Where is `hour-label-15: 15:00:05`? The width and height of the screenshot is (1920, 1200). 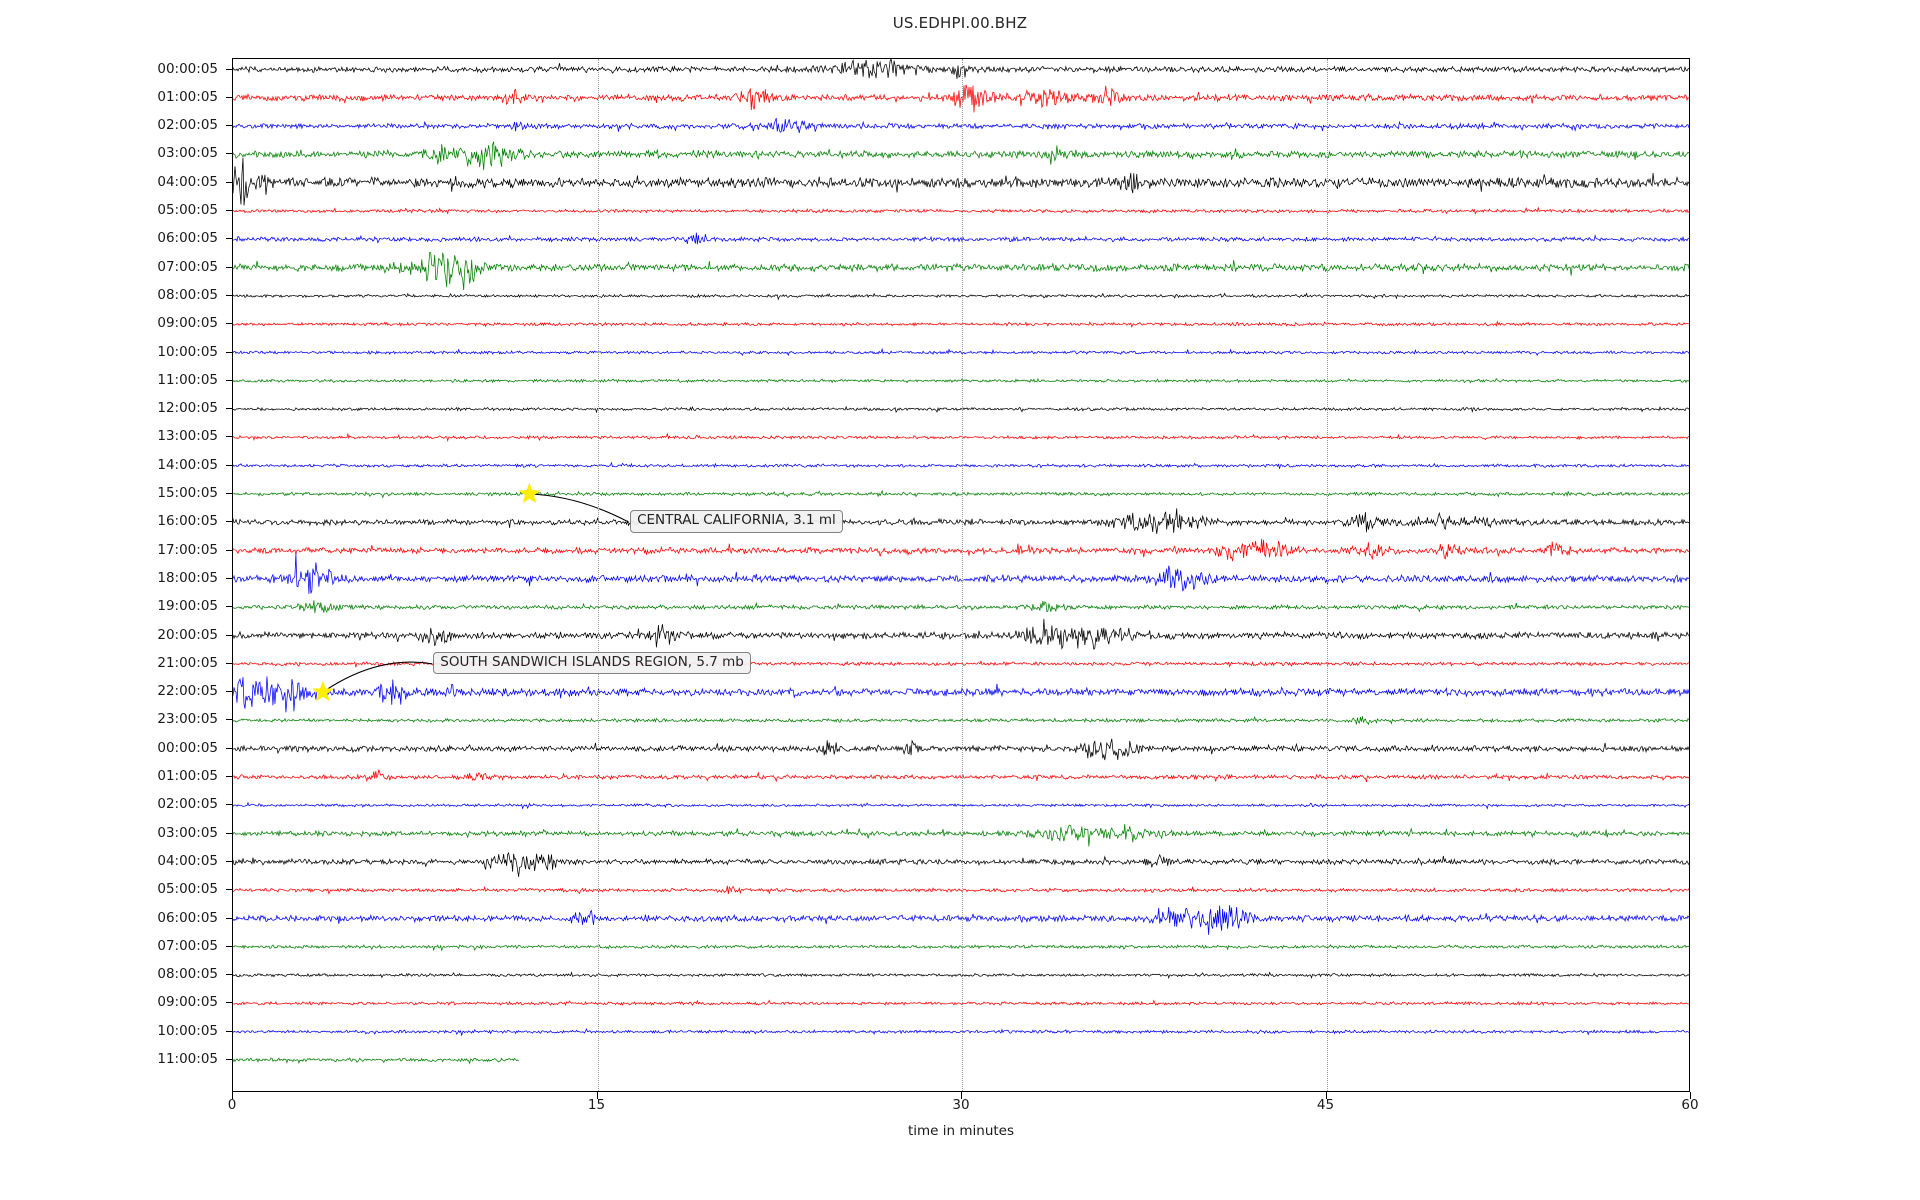 hour-label-15: 15:00:05 is located at coordinates (187, 493).